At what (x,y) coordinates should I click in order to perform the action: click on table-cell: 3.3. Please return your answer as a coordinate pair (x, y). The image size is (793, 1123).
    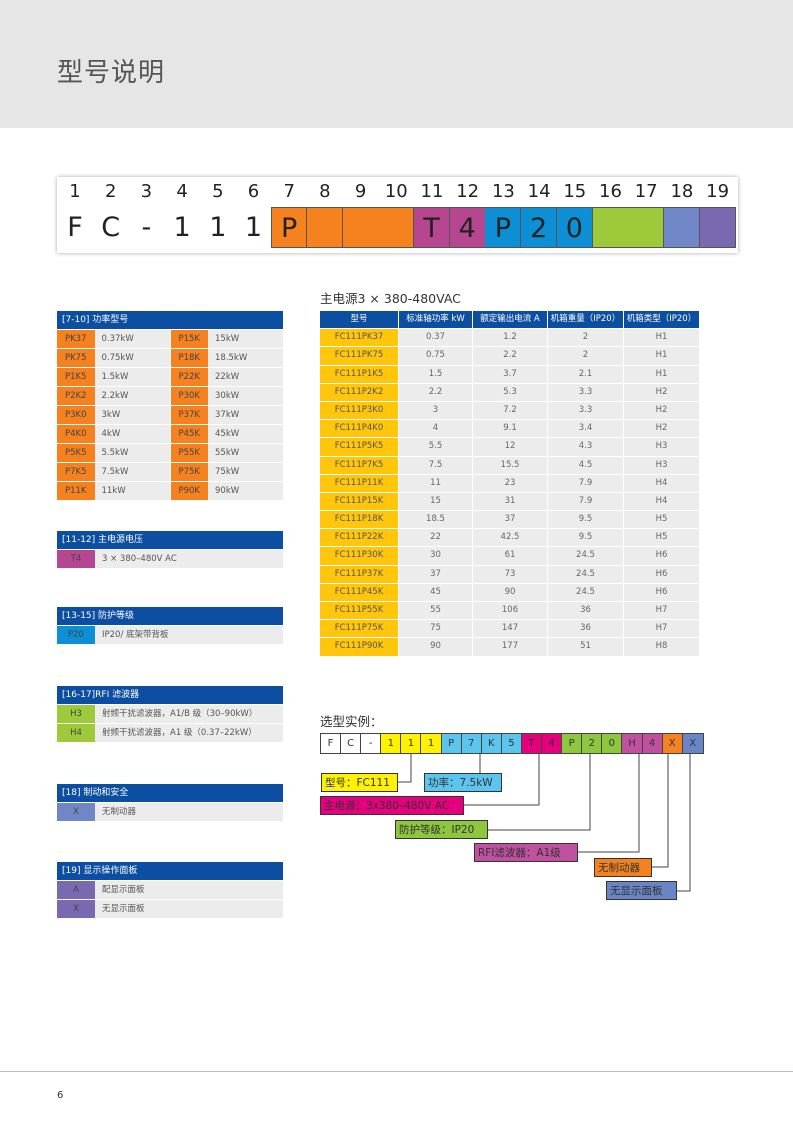
    Looking at the image, I should click on (585, 410).